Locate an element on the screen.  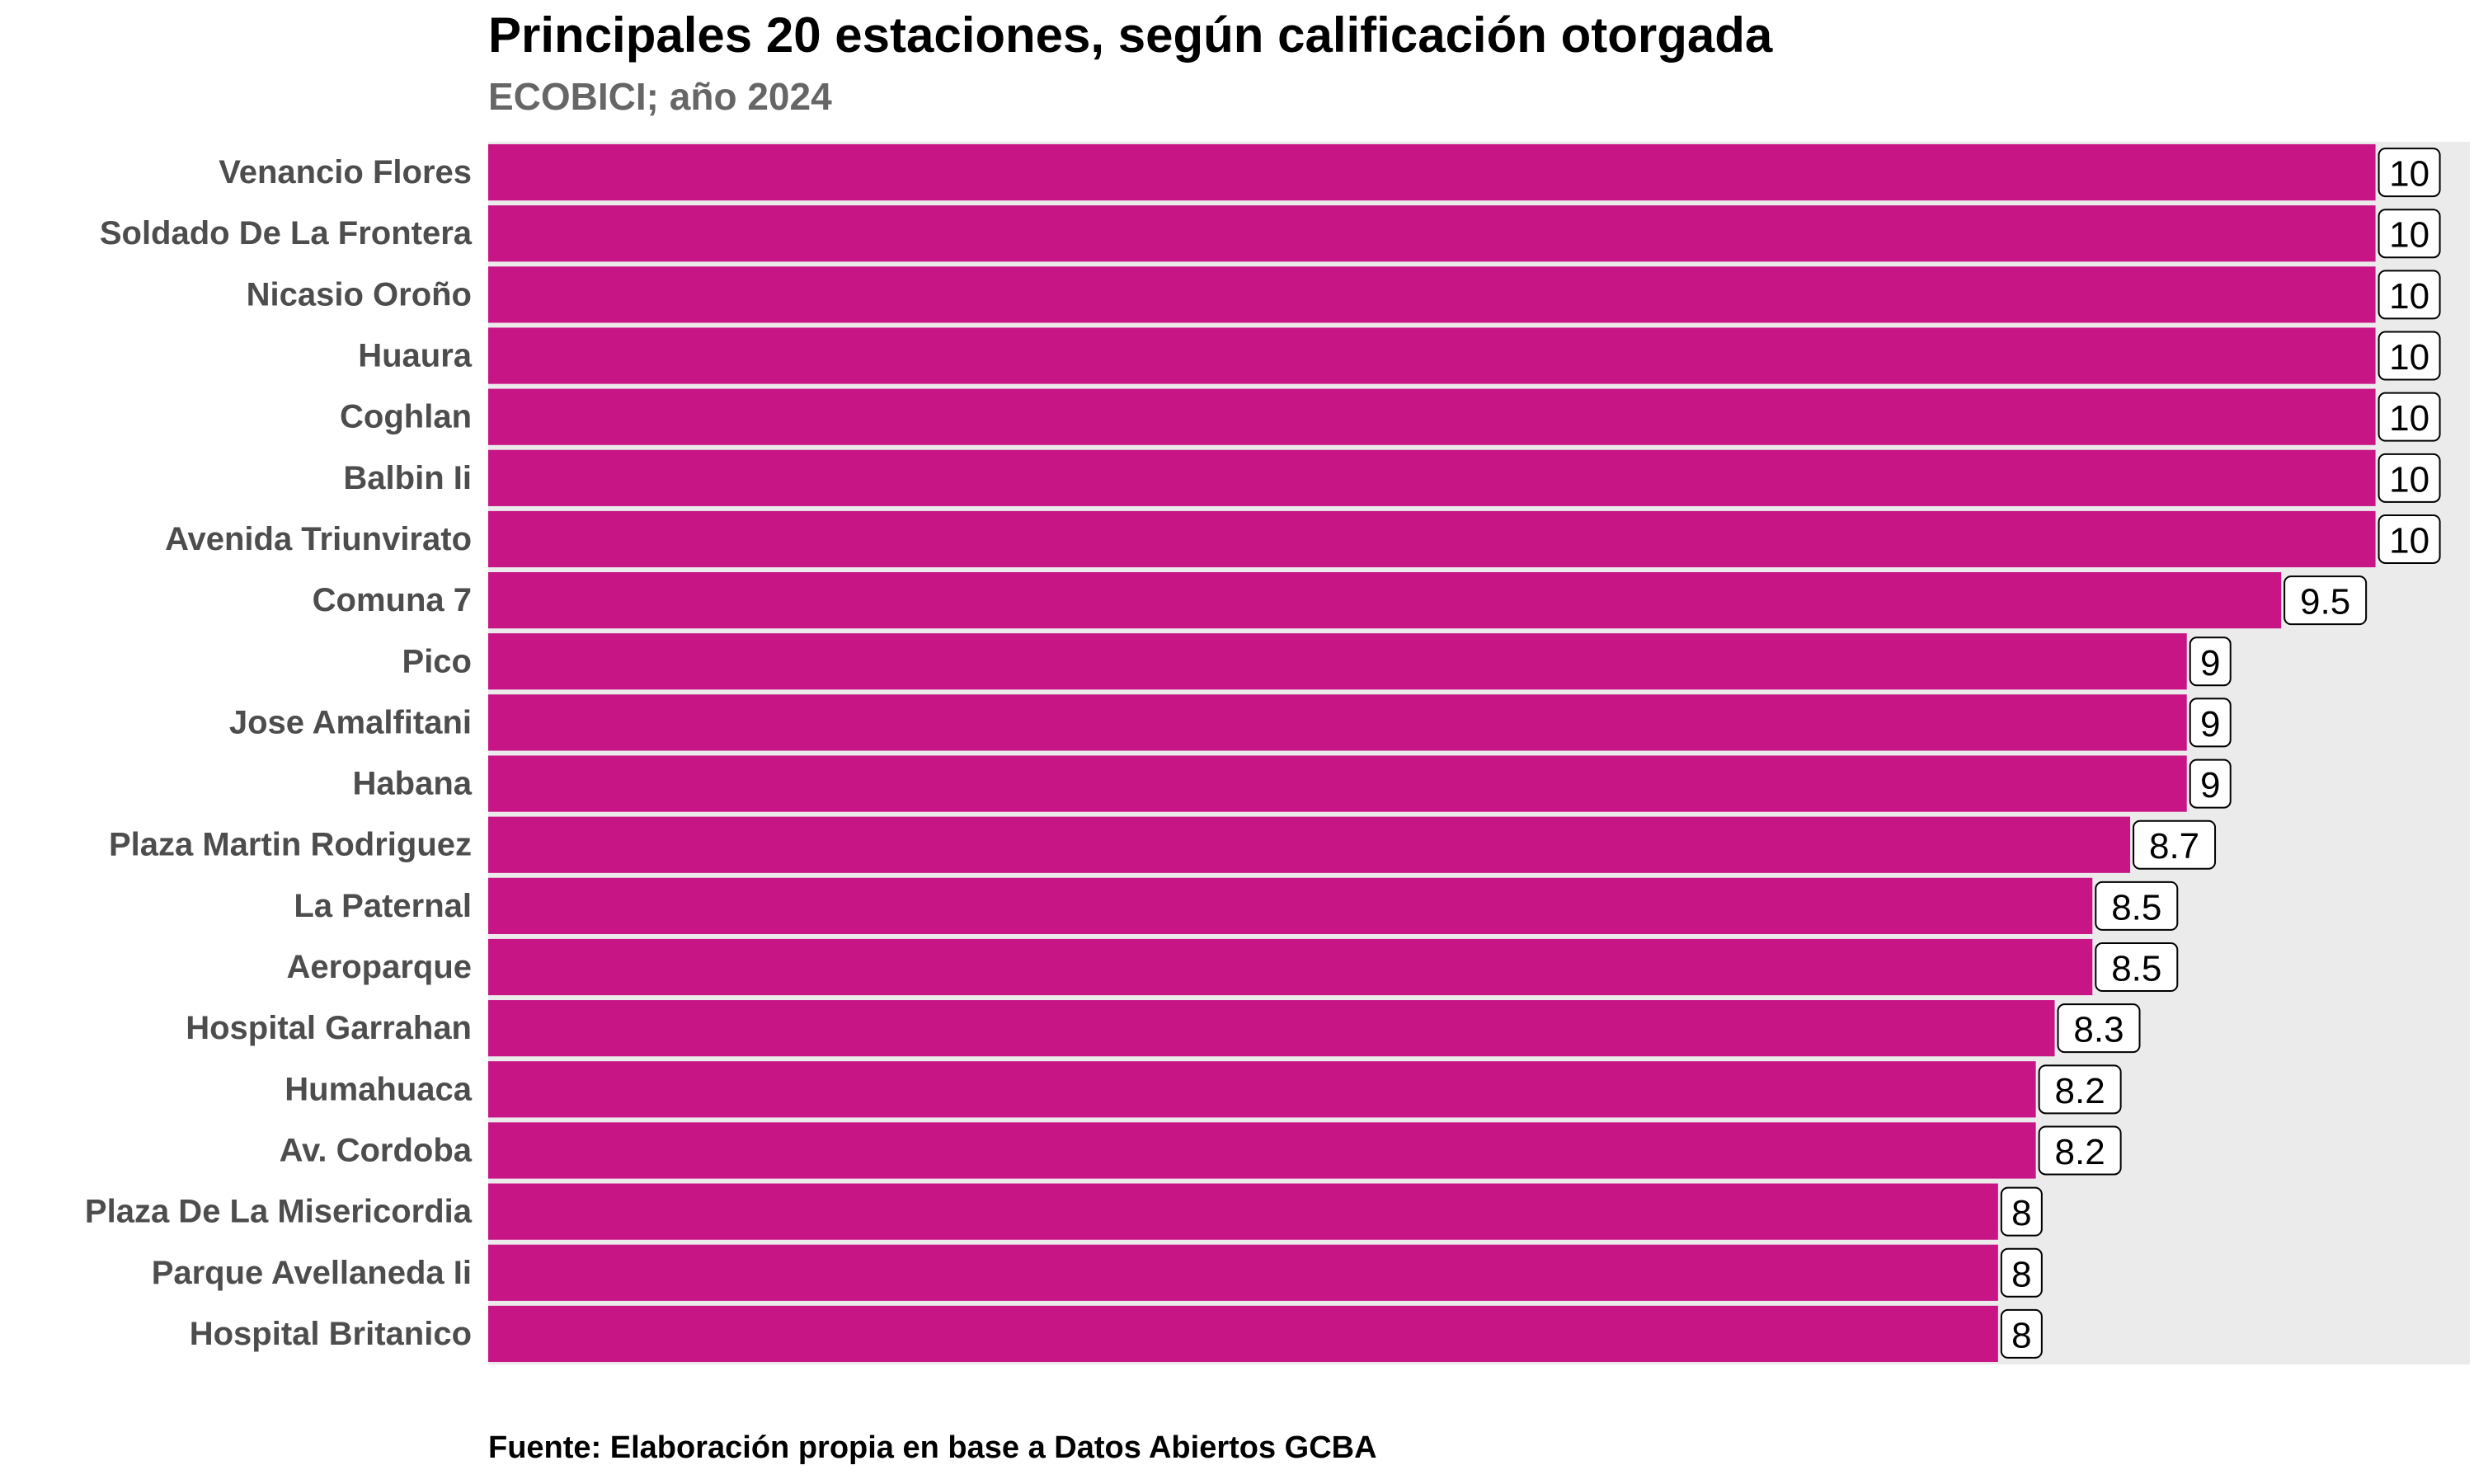
category-label: Venancio Flores is located at coordinates (345, 172).